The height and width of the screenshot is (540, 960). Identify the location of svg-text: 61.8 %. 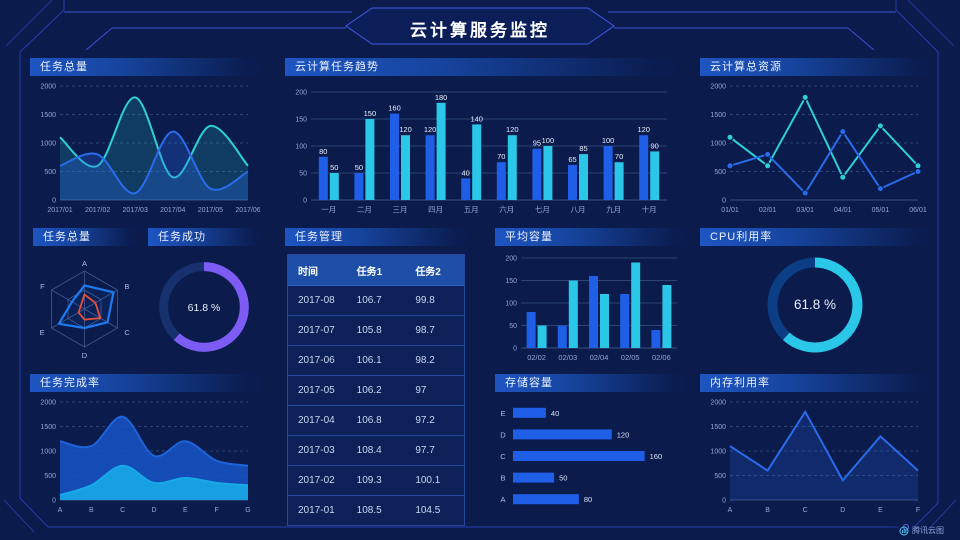
(204, 308).